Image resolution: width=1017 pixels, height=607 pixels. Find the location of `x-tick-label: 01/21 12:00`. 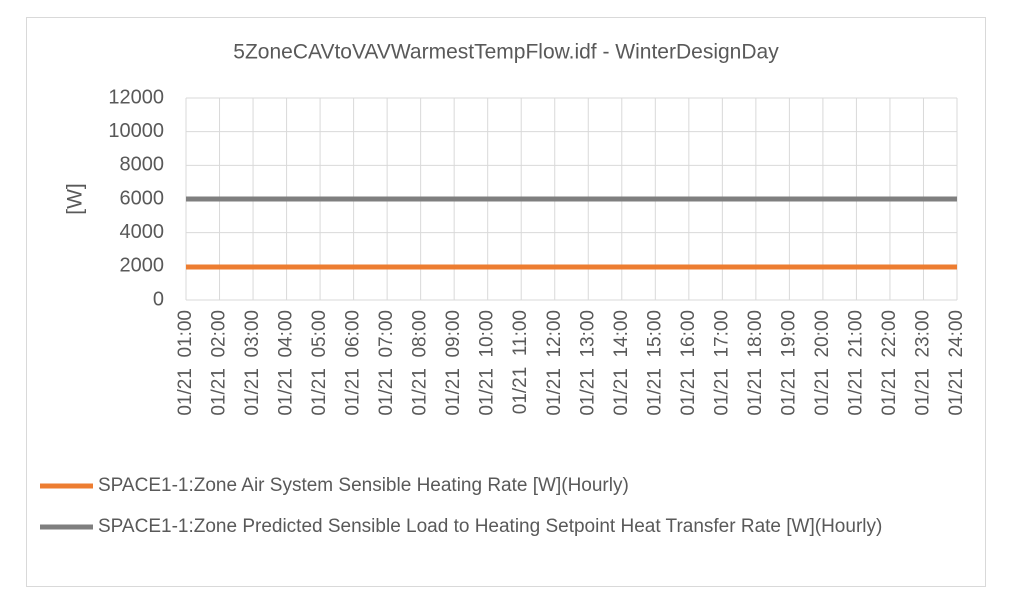

x-tick-label: 01/21 12:00 is located at coordinates (554, 363).